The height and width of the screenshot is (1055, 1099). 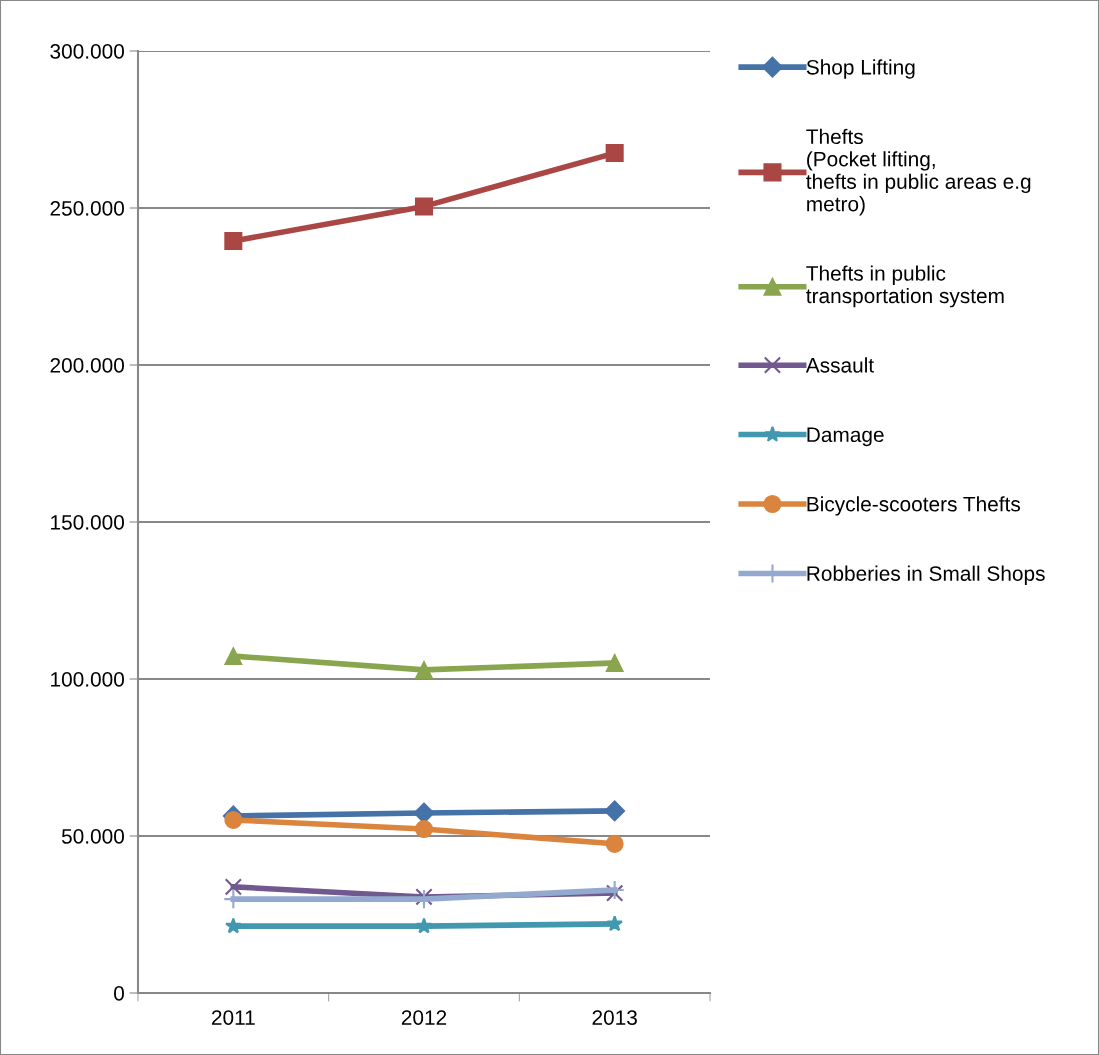 I want to click on legend-label: Thefts in public transportation system, so click(x=905, y=286).